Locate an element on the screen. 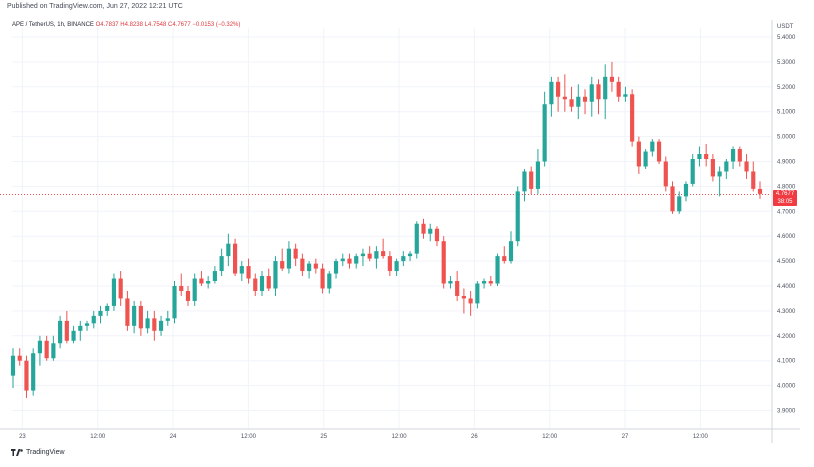 This screenshot has height=467, width=814. tradingview-brand: TradingView is located at coordinates (38, 452).